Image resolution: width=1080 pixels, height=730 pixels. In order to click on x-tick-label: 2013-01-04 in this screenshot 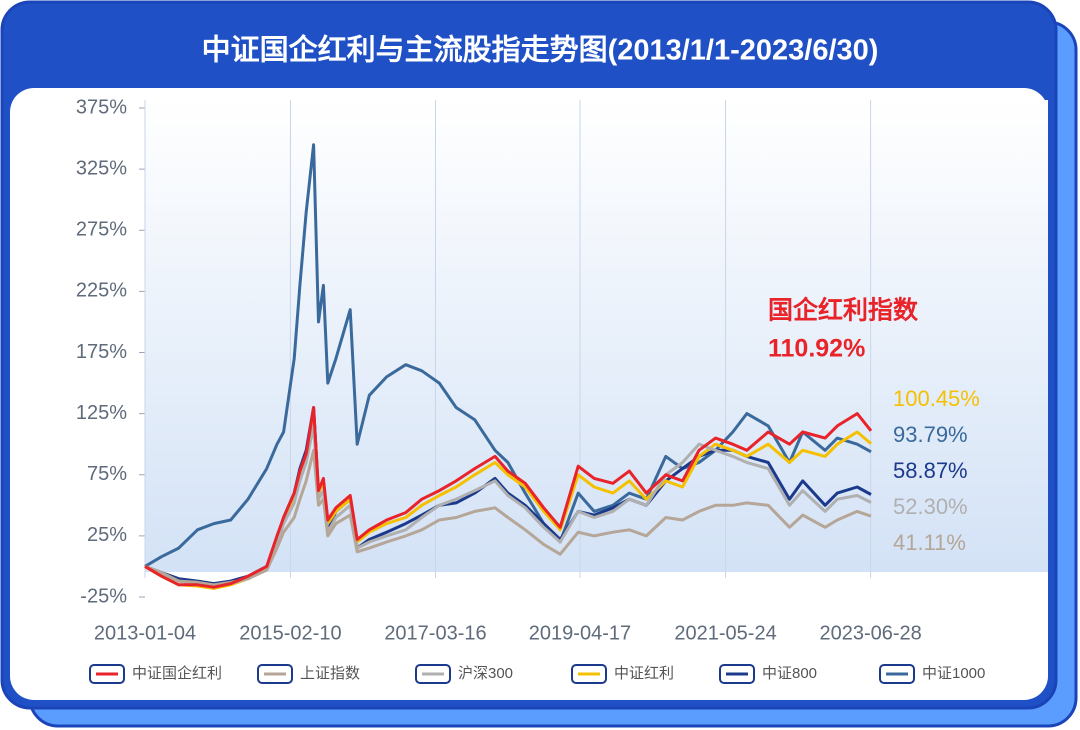, I will do `click(145, 633)`.